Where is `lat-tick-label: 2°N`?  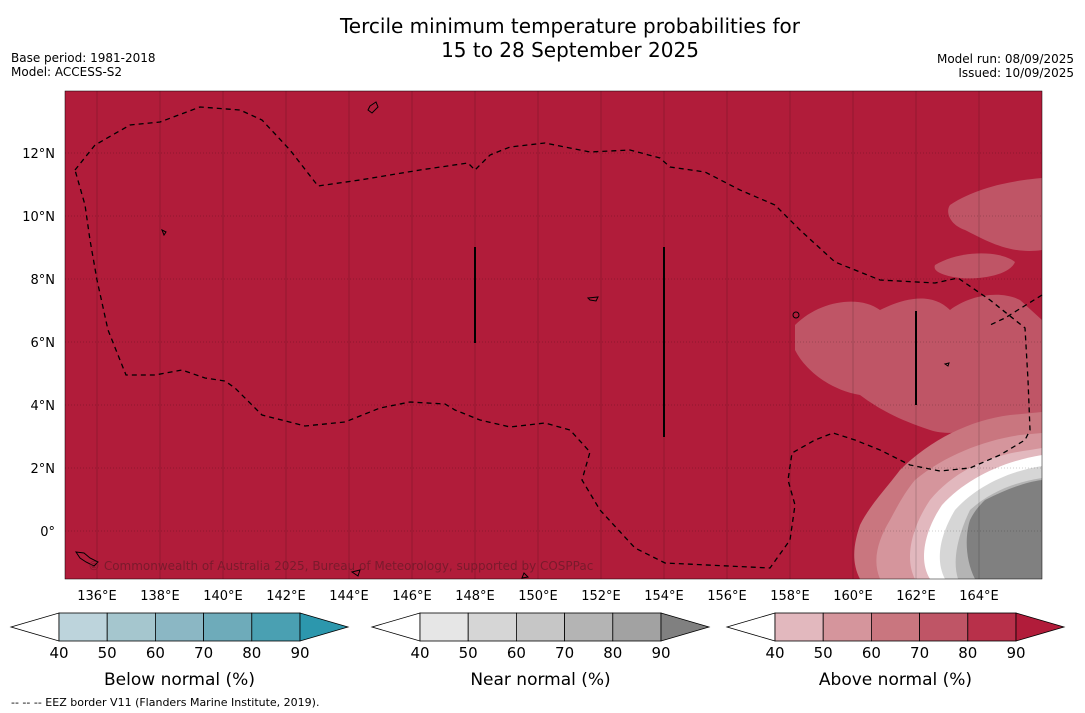
lat-tick-label: 2°N is located at coordinates (43, 469).